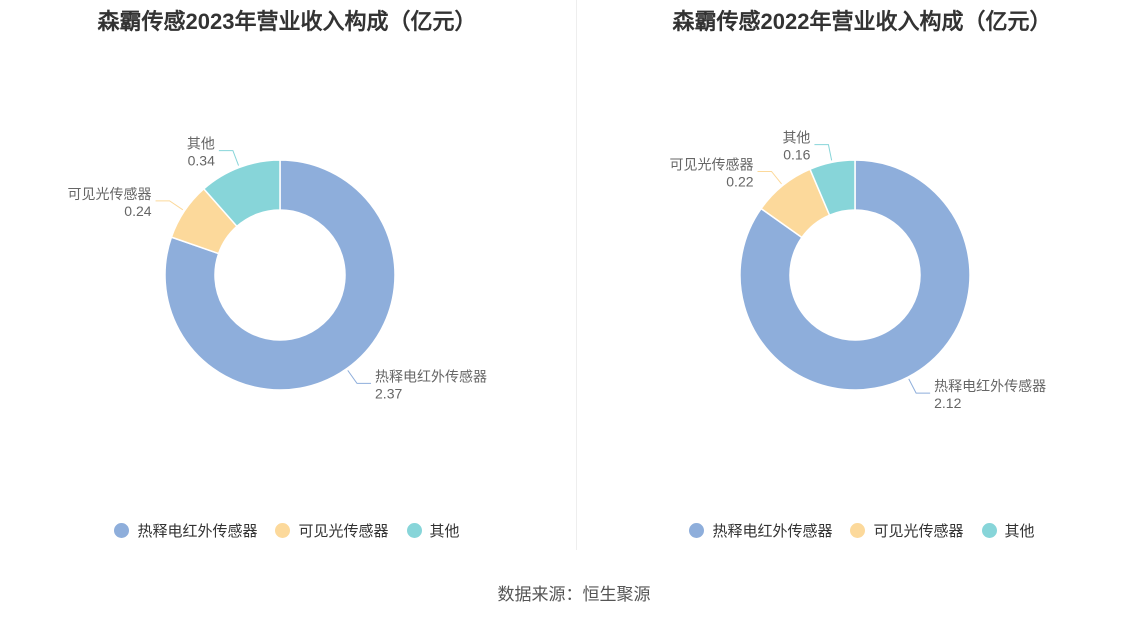 Image resolution: width=1148 pixels, height=619 pixels. I want to click on data-source: 数据来源：恒生聚源, so click(574, 594).